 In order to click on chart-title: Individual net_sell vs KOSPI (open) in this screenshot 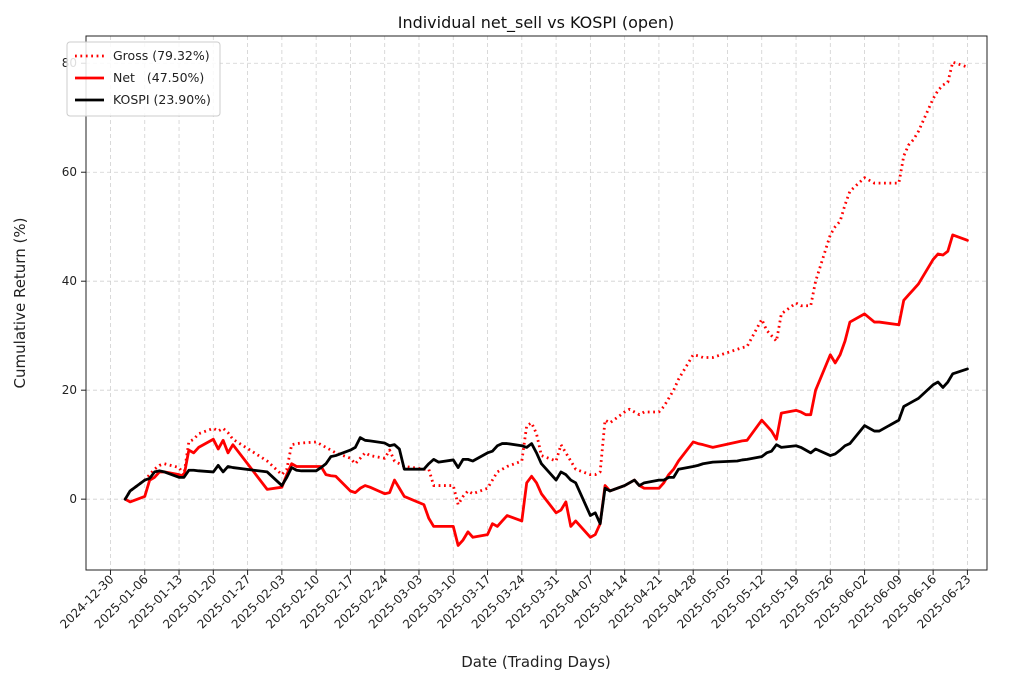, I will do `click(536, 23)`.